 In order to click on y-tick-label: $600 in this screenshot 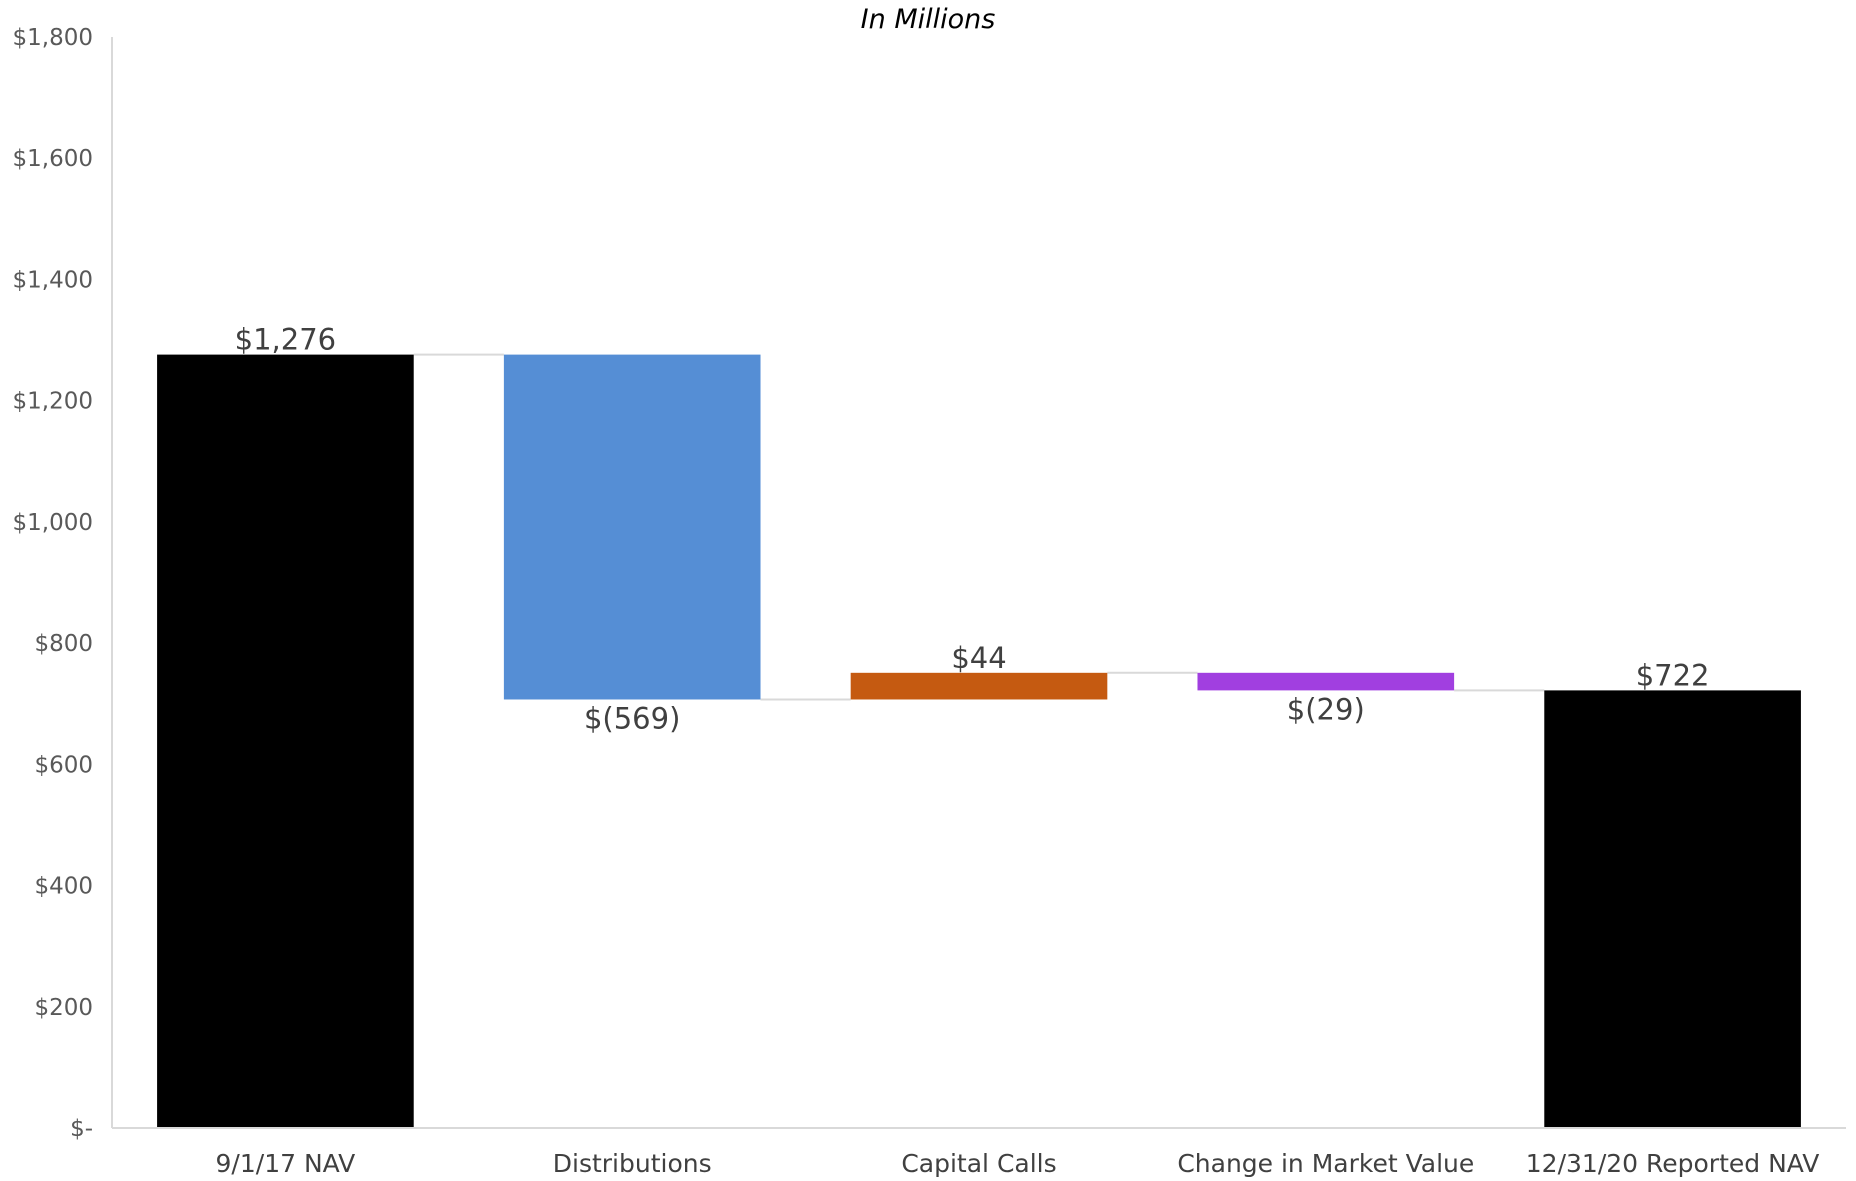, I will do `click(63, 765)`.